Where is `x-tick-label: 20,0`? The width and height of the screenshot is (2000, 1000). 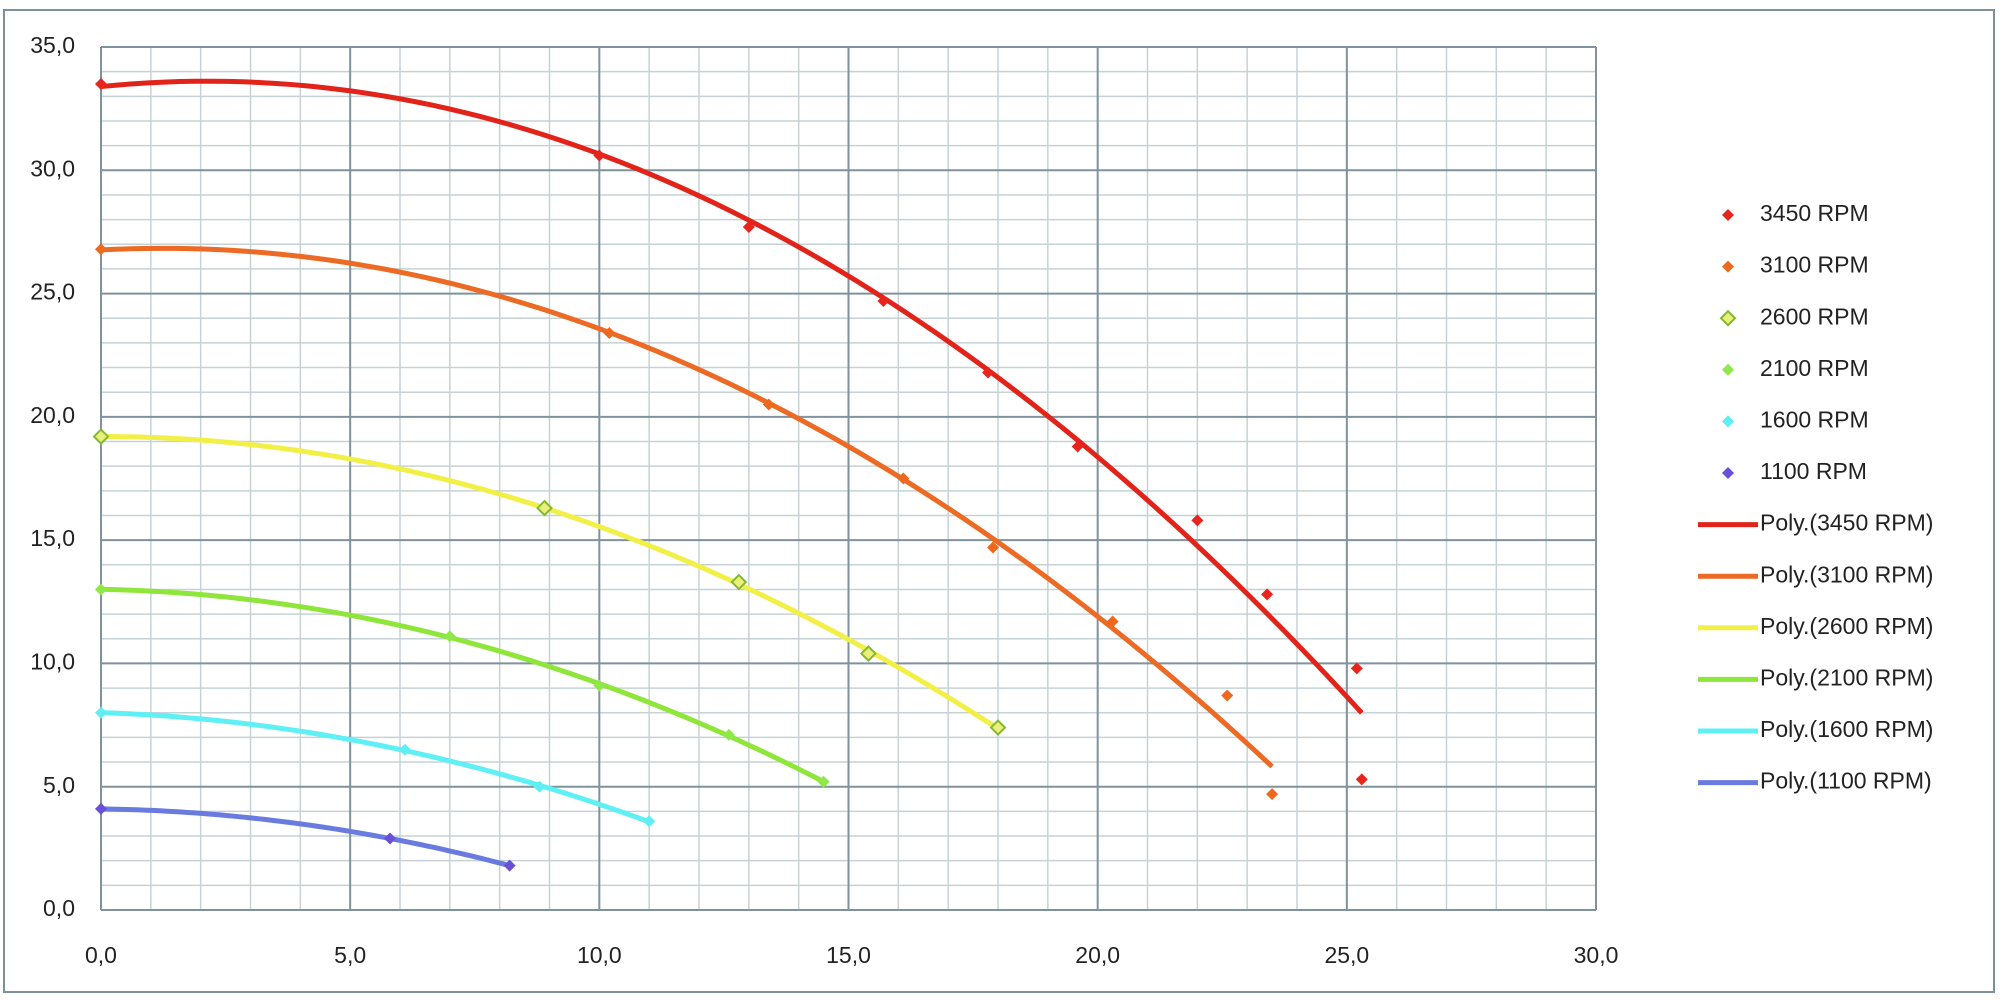 x-tick-label: 20,0 is located at coordinates (1097, 955).